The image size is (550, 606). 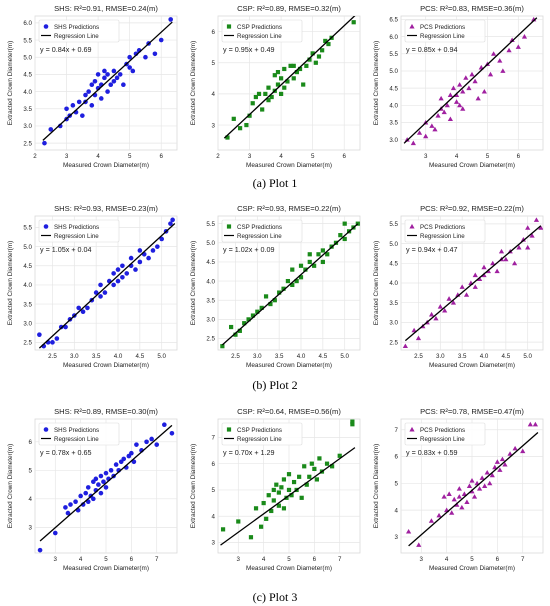 I want to click on y-tick-label: 6.0, so click(x=27, y=23).